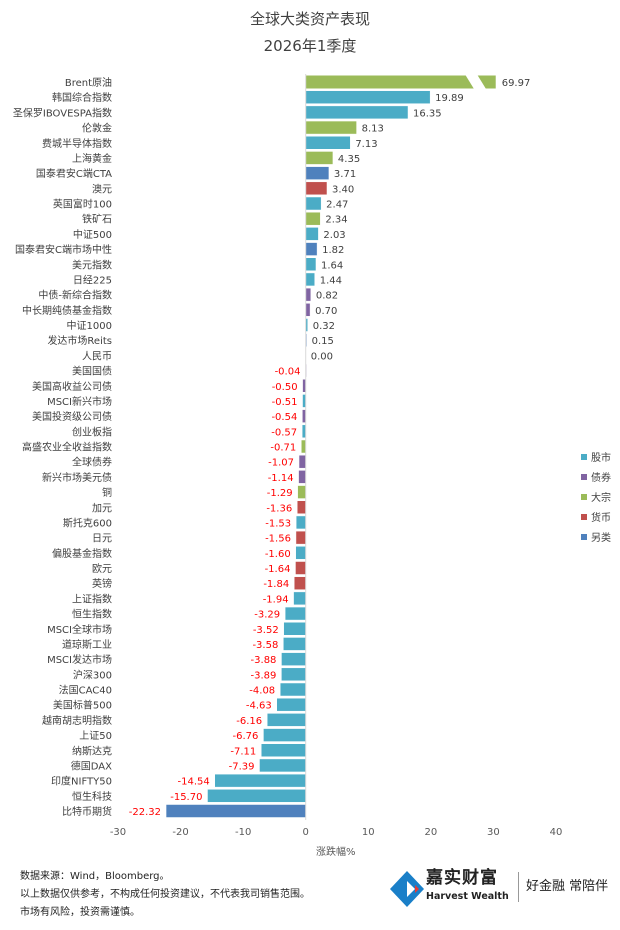 This screenshot has width=620, height=930. What do you see at coordinates (334, 235) in the screenshot?
I see `data-label: 2.03` at bounding box center [334, 235].